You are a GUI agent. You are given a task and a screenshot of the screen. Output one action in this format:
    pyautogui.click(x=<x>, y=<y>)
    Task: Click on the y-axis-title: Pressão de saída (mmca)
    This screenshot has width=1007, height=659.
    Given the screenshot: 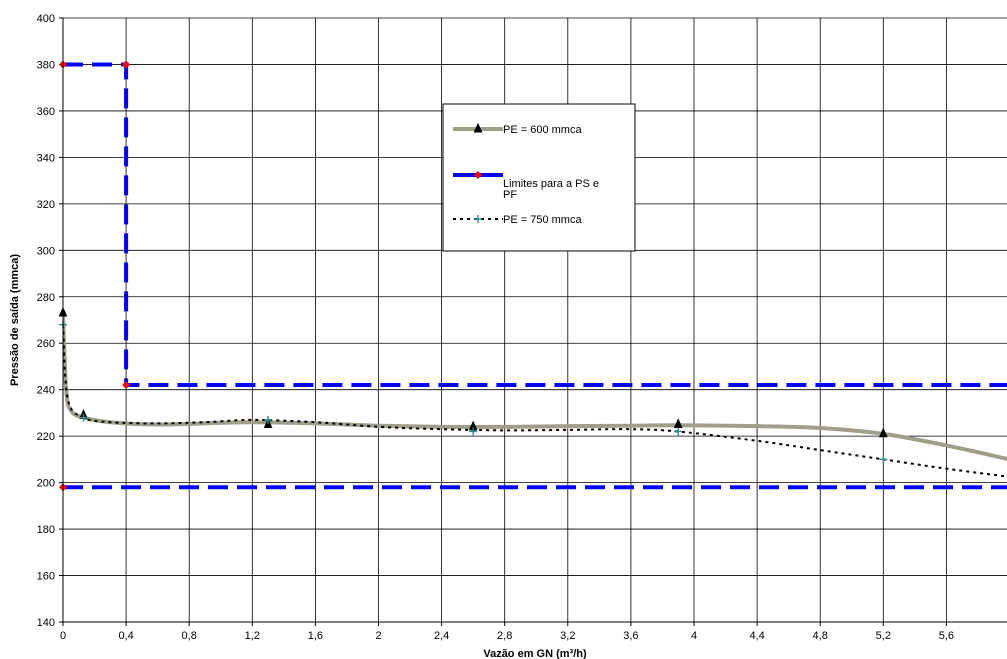 What is the action you would take?
    pyautogui.click(x=15, y=320)
    